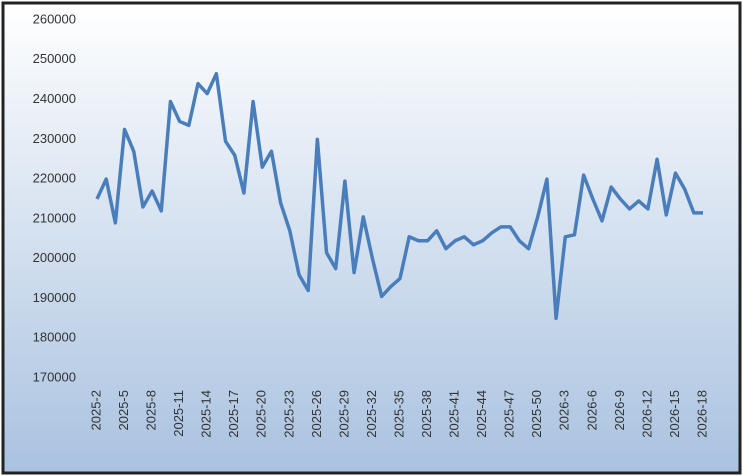  Describe the element at coordinates (536, 414) in the screenshot. I see `x-tick-label: 2025-50` at that location.